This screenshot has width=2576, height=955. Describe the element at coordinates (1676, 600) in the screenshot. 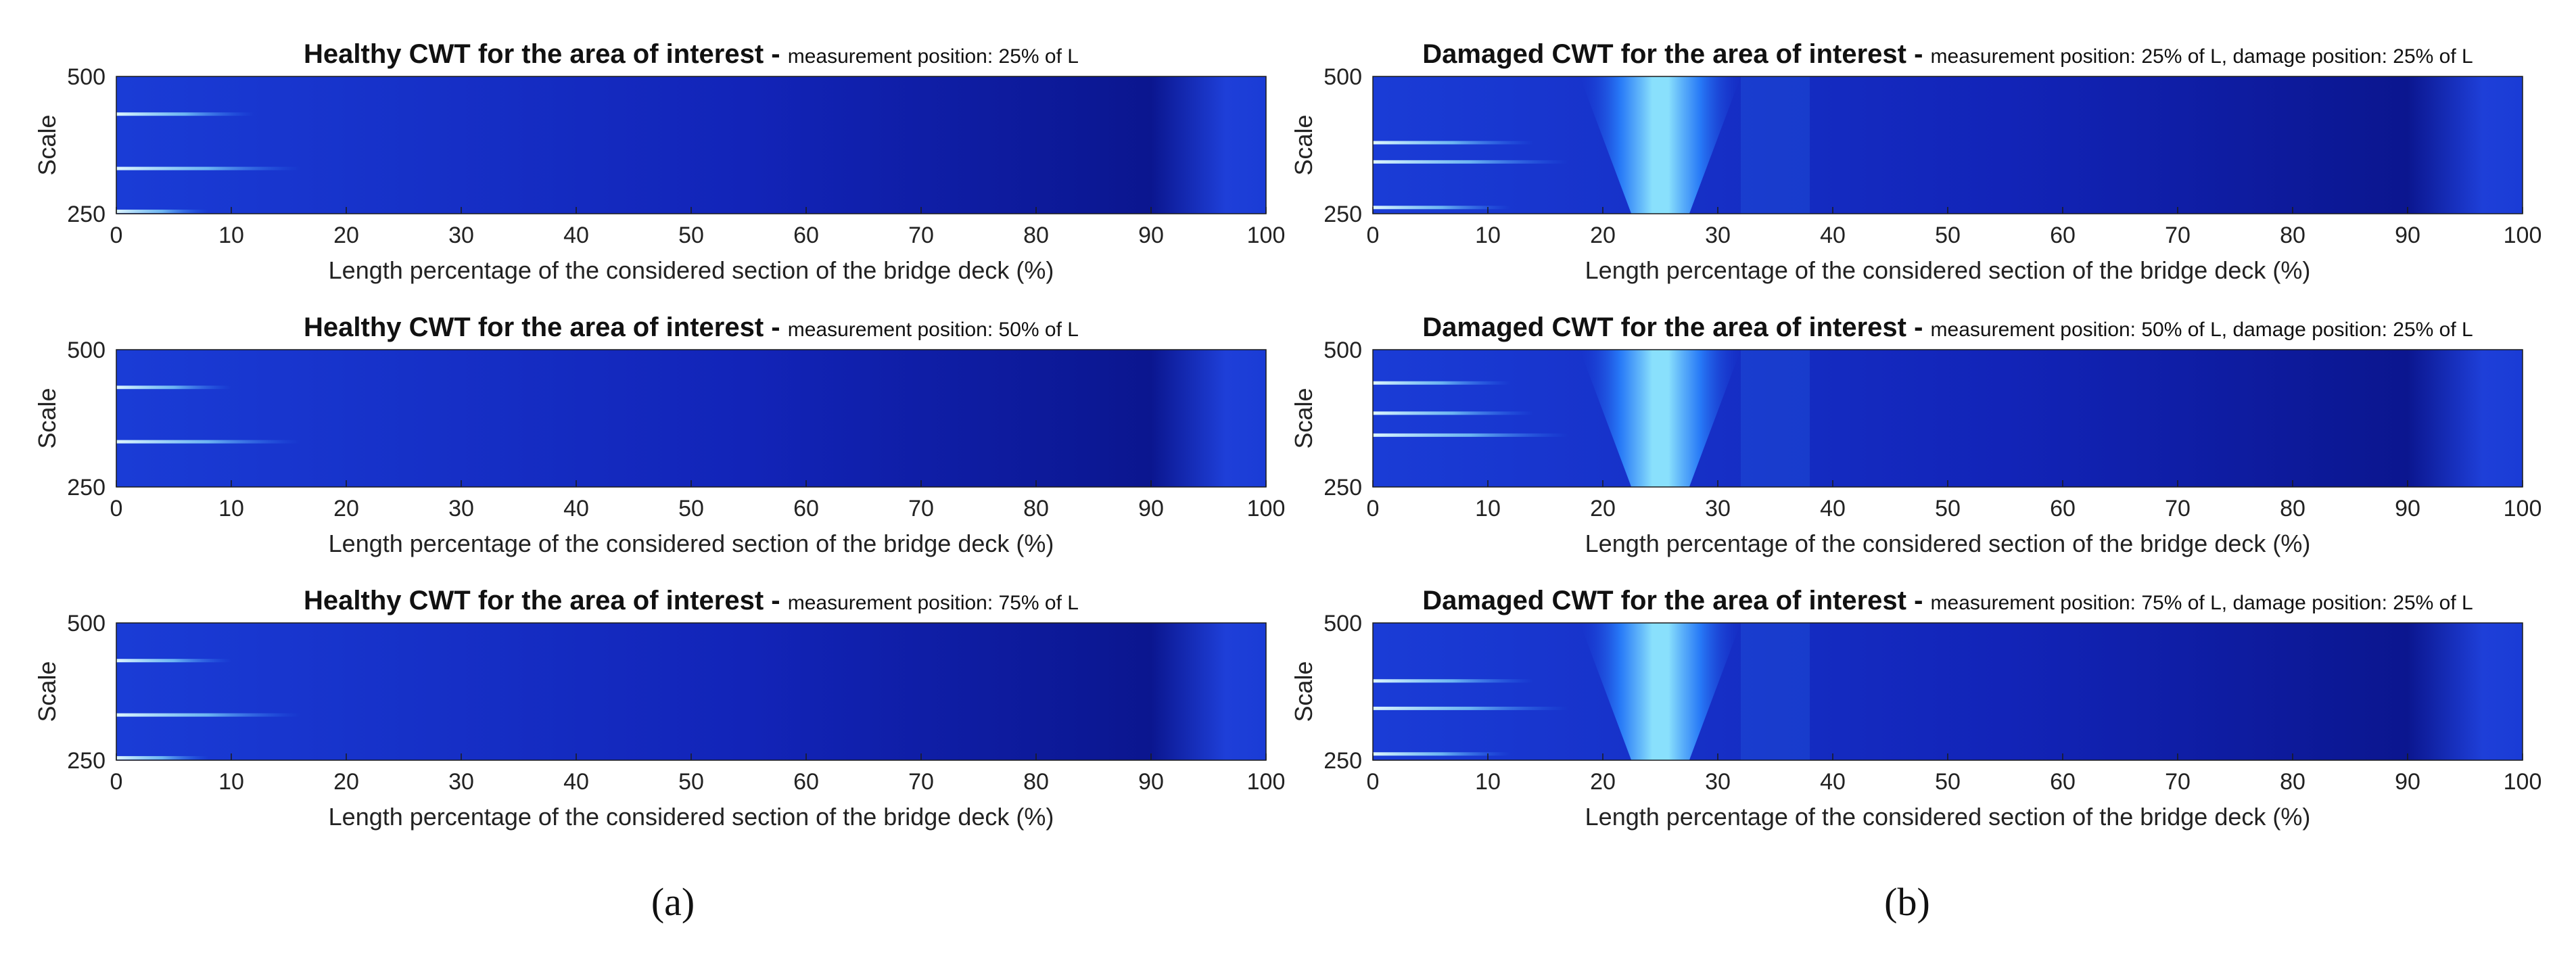

I see `chart-title-main: Damaged CWT for the area of interest -` at that location.